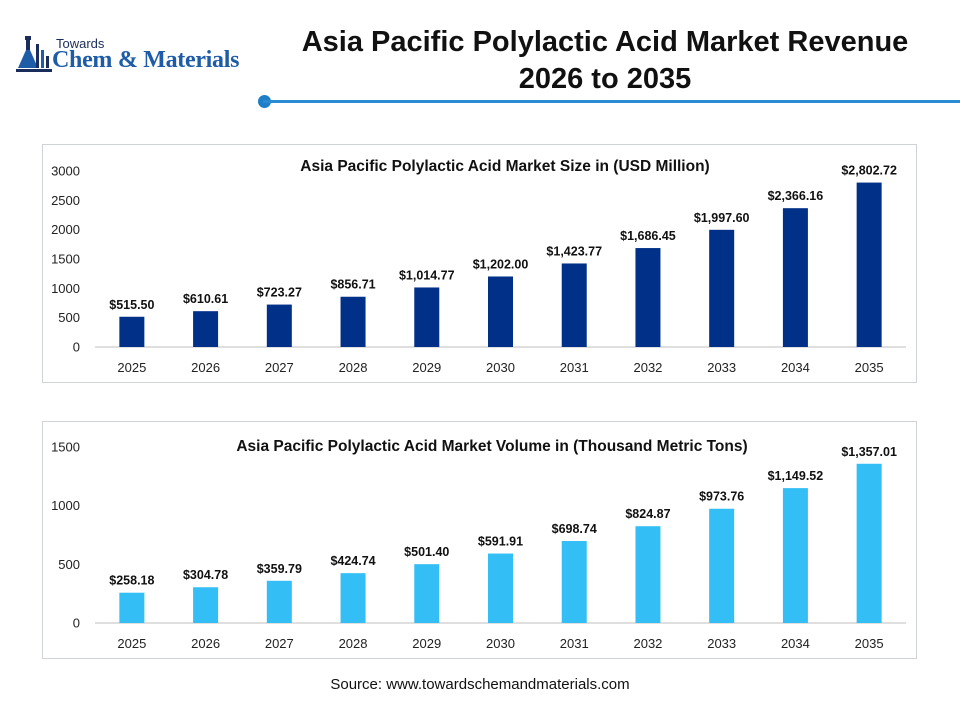 This screenshot has height=720, width=960. I want to click on flask-icon, so click(34, 54).